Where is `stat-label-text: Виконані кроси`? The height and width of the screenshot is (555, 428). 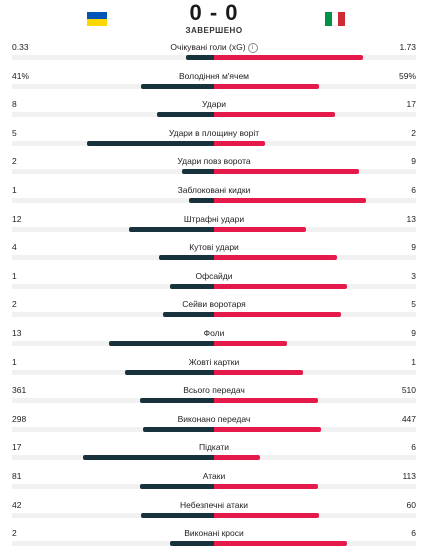 stat-label-text: Виконані кроси is located at coordinates (214, 533).